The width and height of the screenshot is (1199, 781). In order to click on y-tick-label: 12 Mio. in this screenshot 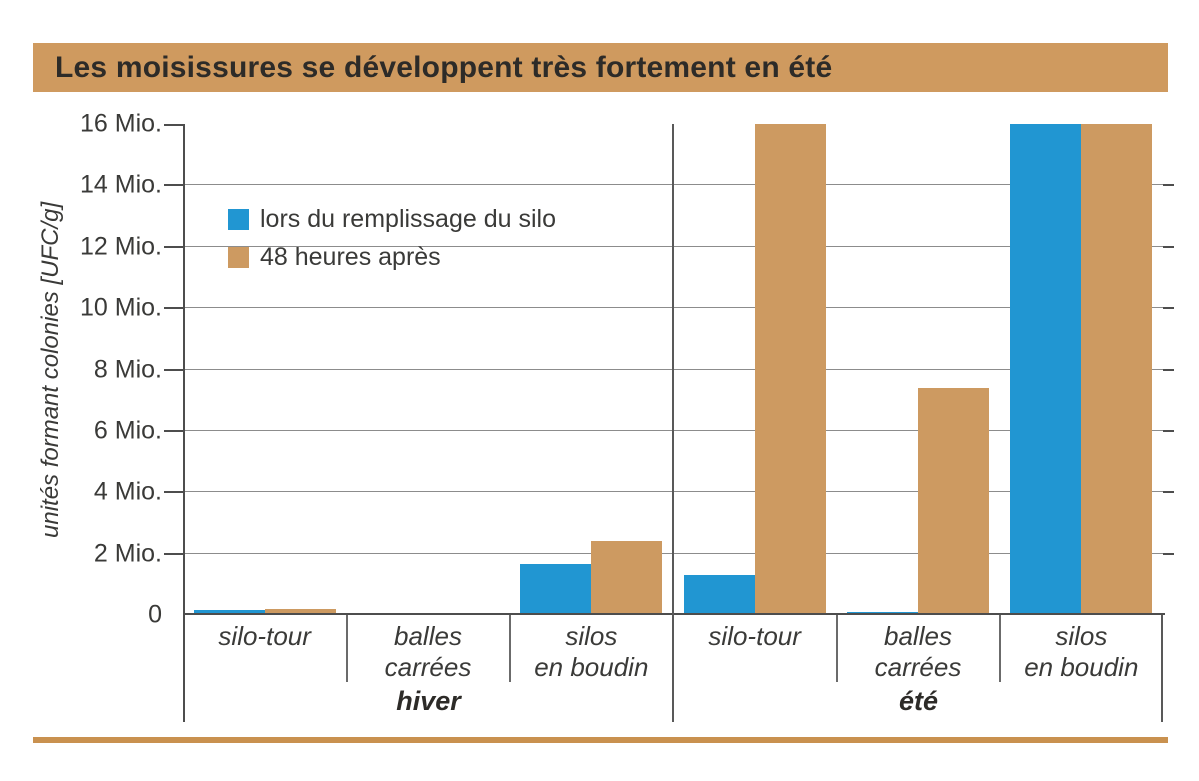, I will do `click(121, 246)`.